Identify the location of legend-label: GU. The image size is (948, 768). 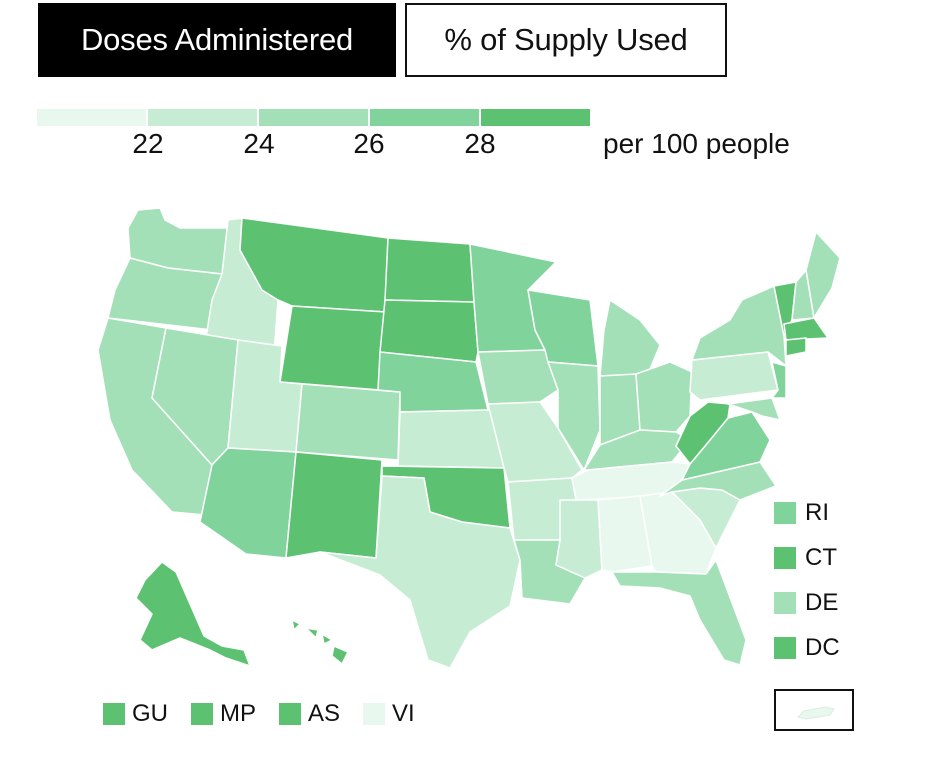
(150, 713).